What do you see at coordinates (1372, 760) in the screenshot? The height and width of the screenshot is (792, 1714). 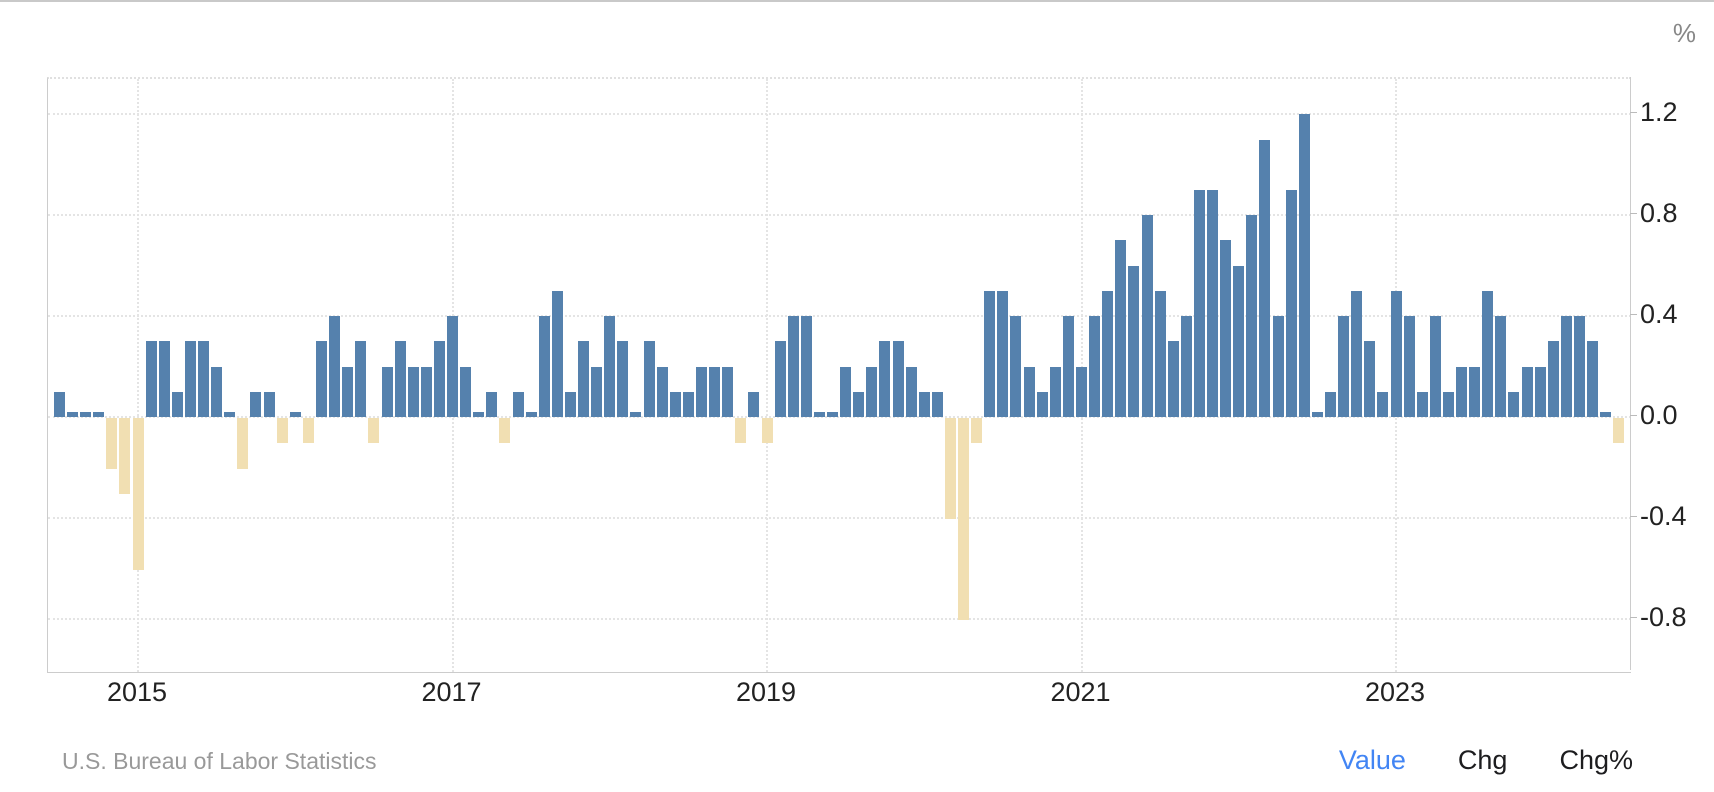 I see `view-link-value: Value` at bounding box center [1372, 760].